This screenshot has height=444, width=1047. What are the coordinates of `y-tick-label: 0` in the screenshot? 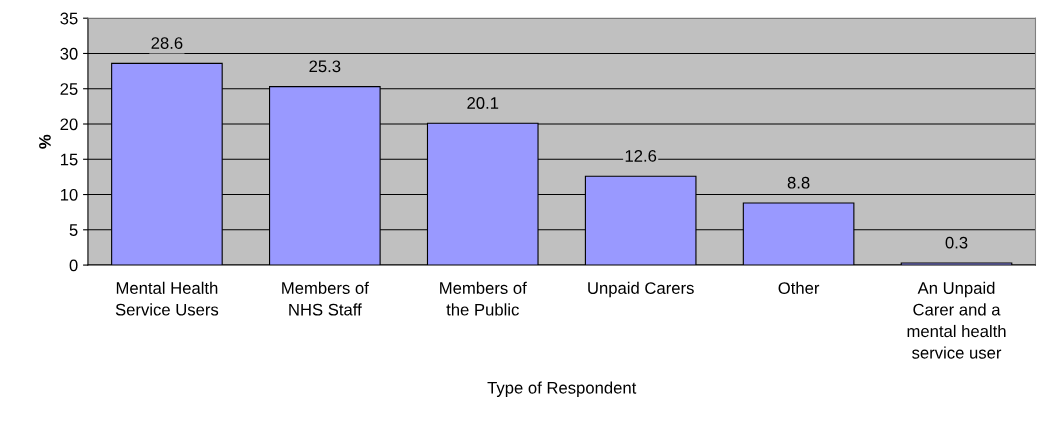 It's located at (73, 265).